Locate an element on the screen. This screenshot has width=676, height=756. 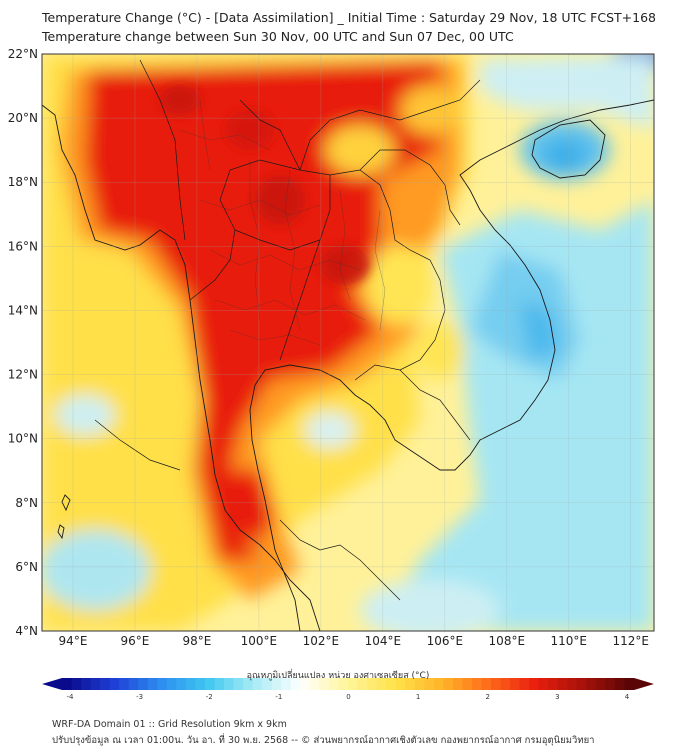
colorbar-tick: -2 is located at coordinates (209, 696).